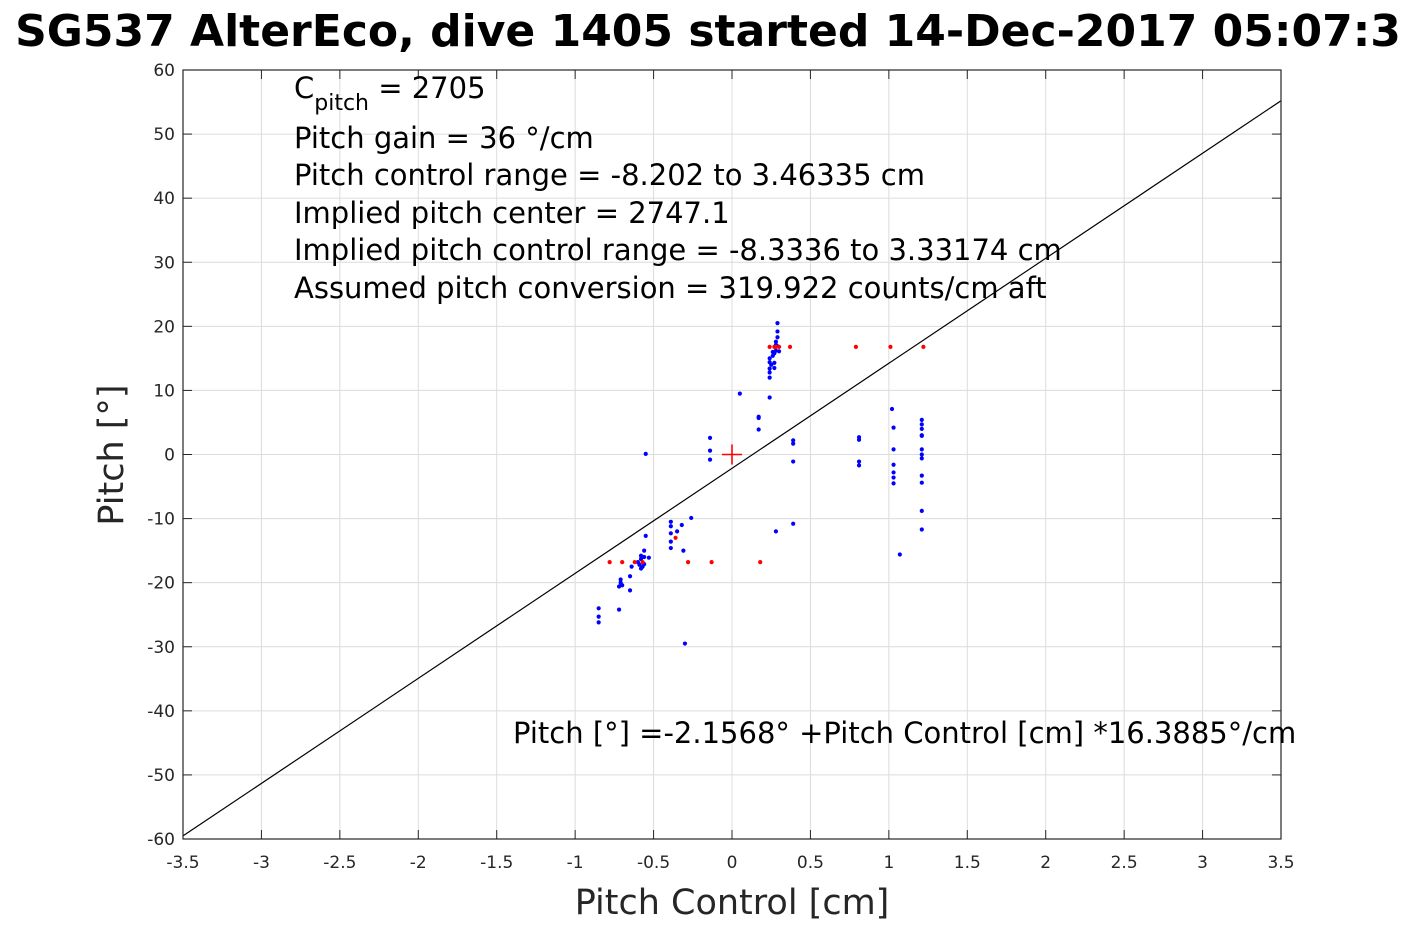 This screenshot has width=1417, height=945. What do you see at coordinates (182, 863) in the screenshot?
I see `x-tick-label: -3.5` at bounding box center [182, 863].